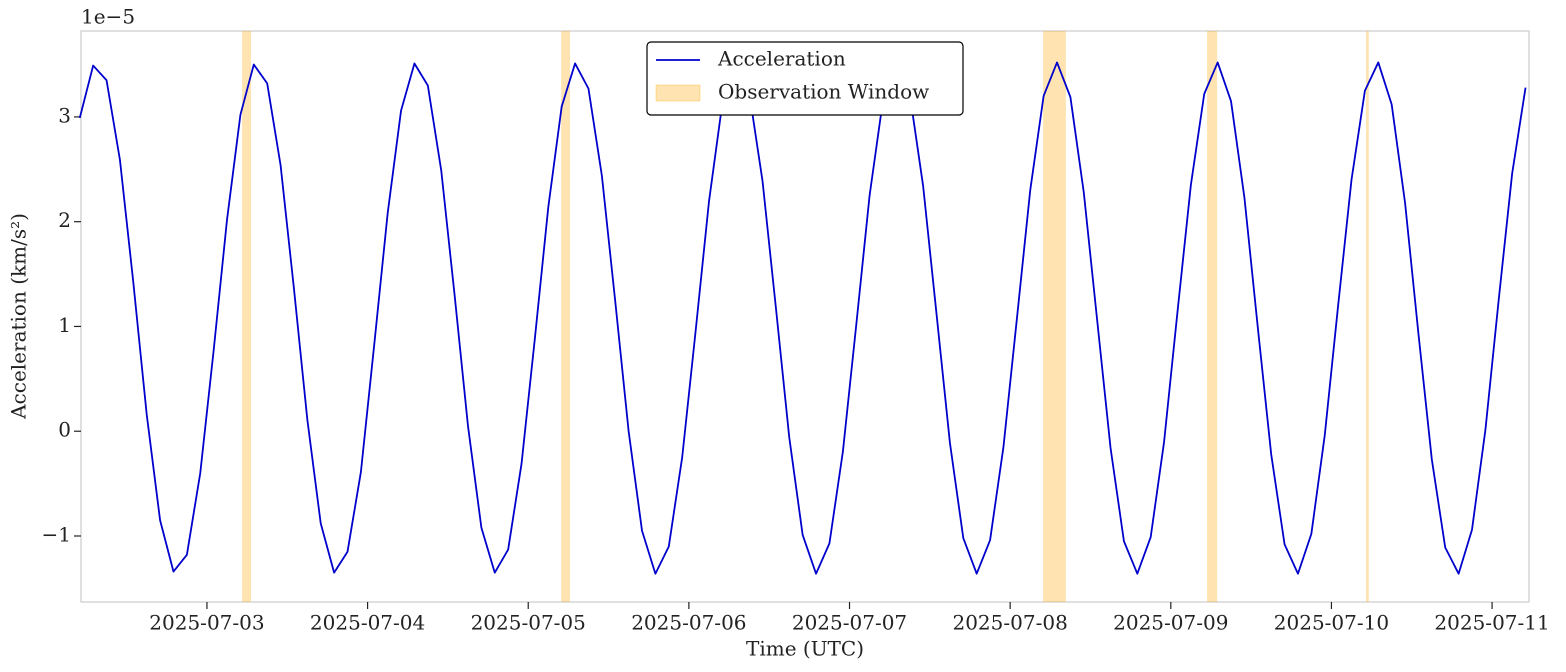 The height and width of the screenshot is (672, 1566). Describe the element at coordinates (64, 325) in the screenshot. I see `y-tick-label: 1` at that location.